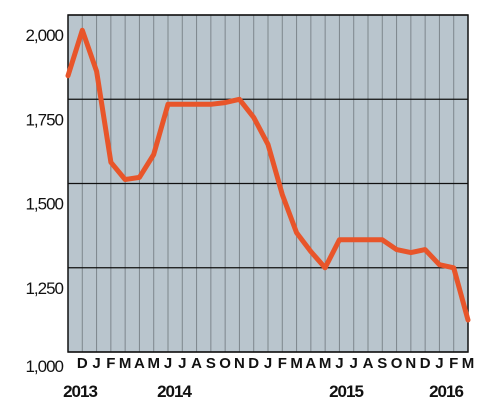 Image resolution: width=500 pixels, height=418 pixels. Describe the element at coordinates (446, 391) in the screenshot. I see `year-label: 2016` at that location.